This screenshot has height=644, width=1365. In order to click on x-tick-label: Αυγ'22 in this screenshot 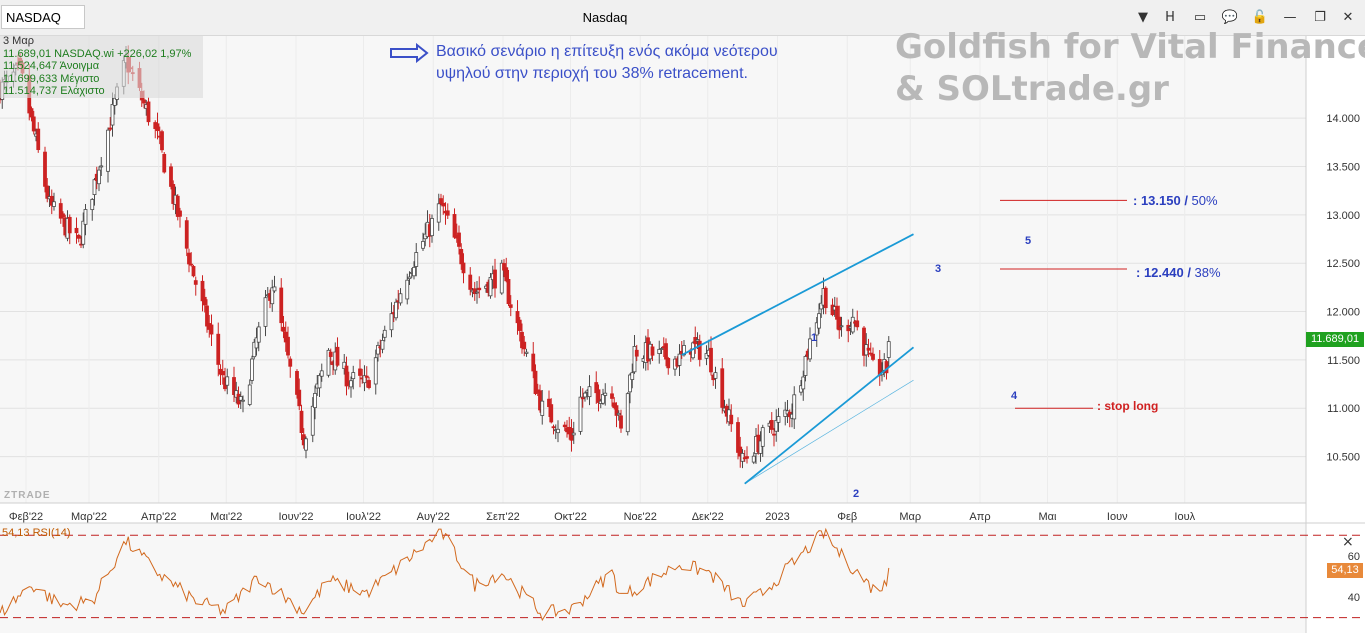, I will do `click(433, 517)`.